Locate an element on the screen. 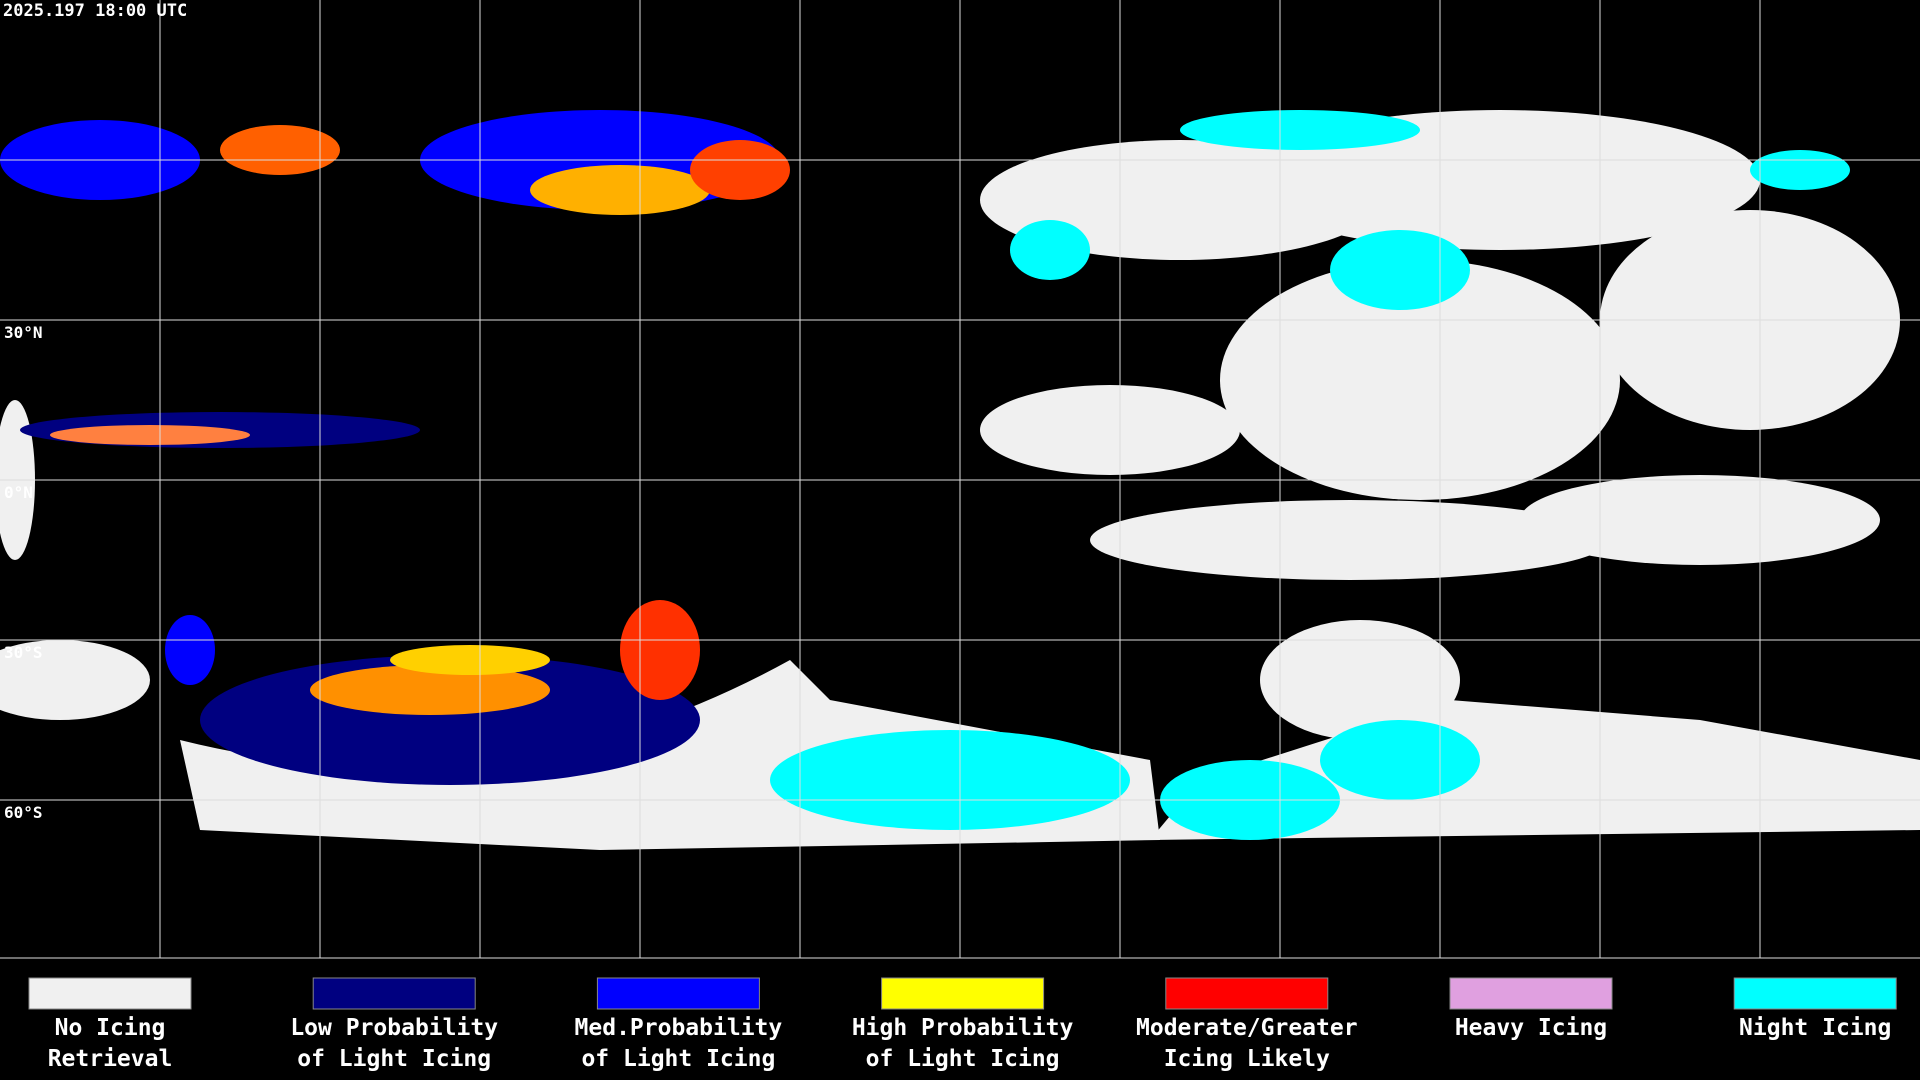 Image resolution: width=1920 pixels, height=1080 pixels. legend-label: Moderate/Greater is located at coordinates (1247, 1028).